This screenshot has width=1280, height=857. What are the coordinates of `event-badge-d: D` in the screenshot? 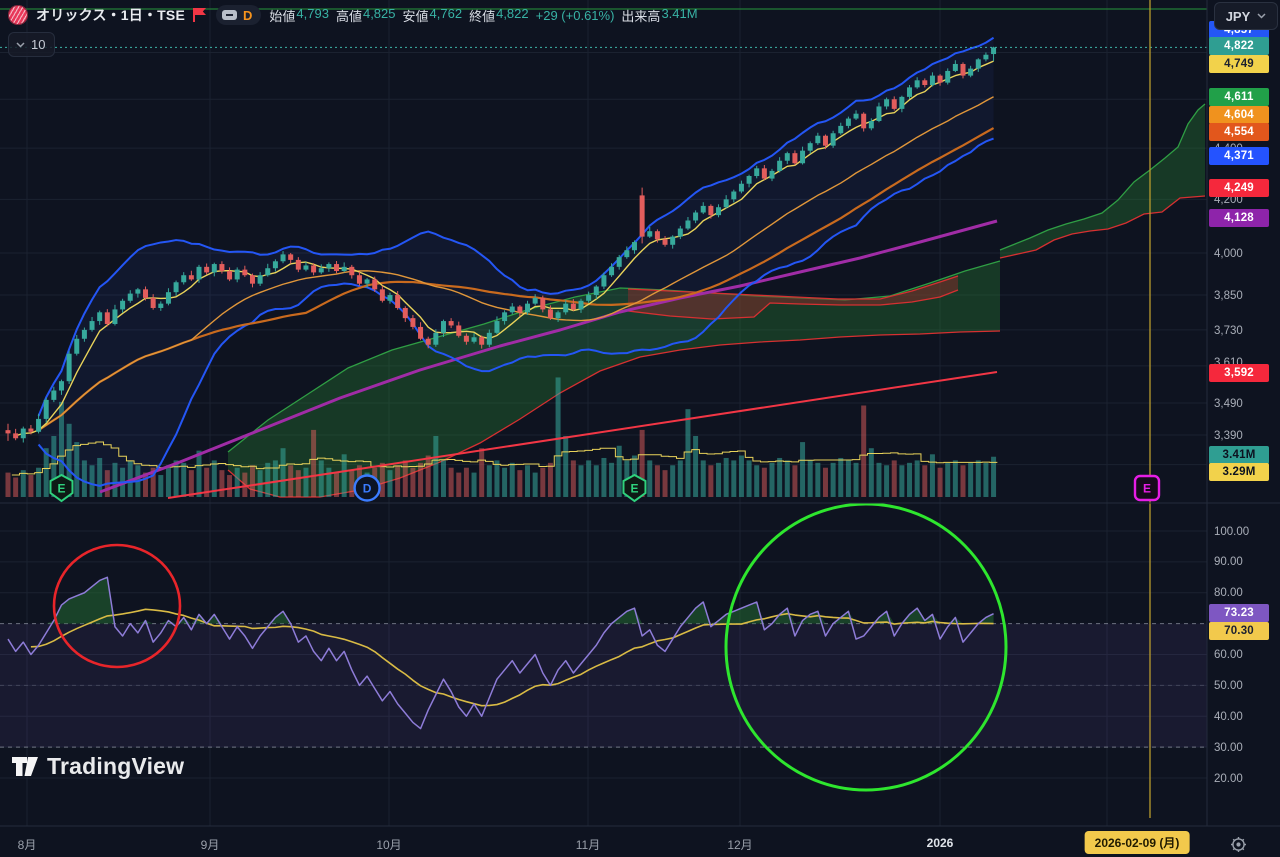 It's located at (367, 488).